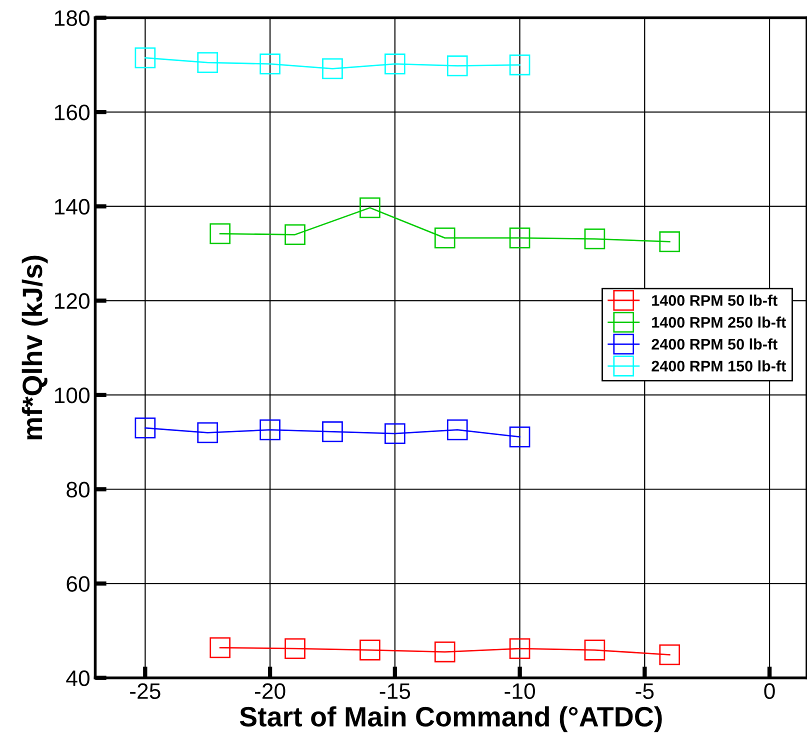  What do you see at coordinates (72, 206) in the screenshot?
I see `y-tick-label: 140` at bounding box center [72, 206].